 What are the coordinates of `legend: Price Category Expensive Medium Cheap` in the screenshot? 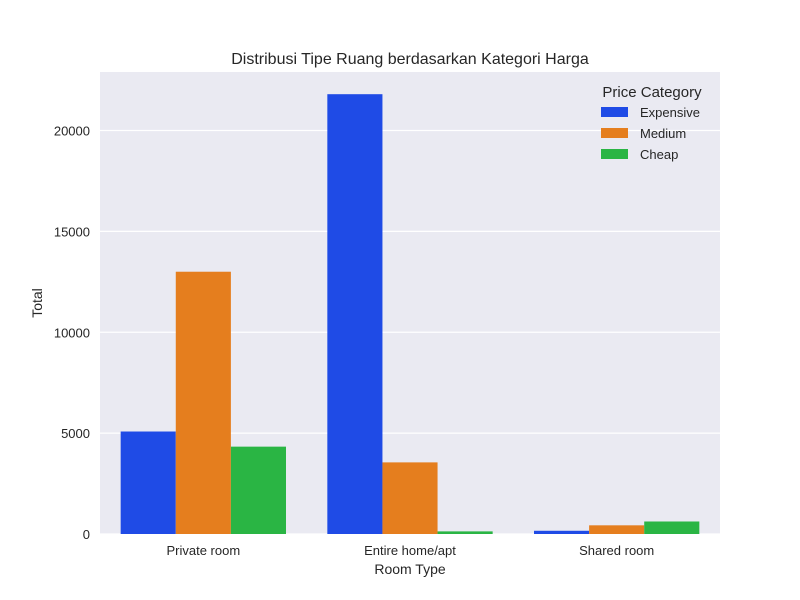 It's located at (651, 123).